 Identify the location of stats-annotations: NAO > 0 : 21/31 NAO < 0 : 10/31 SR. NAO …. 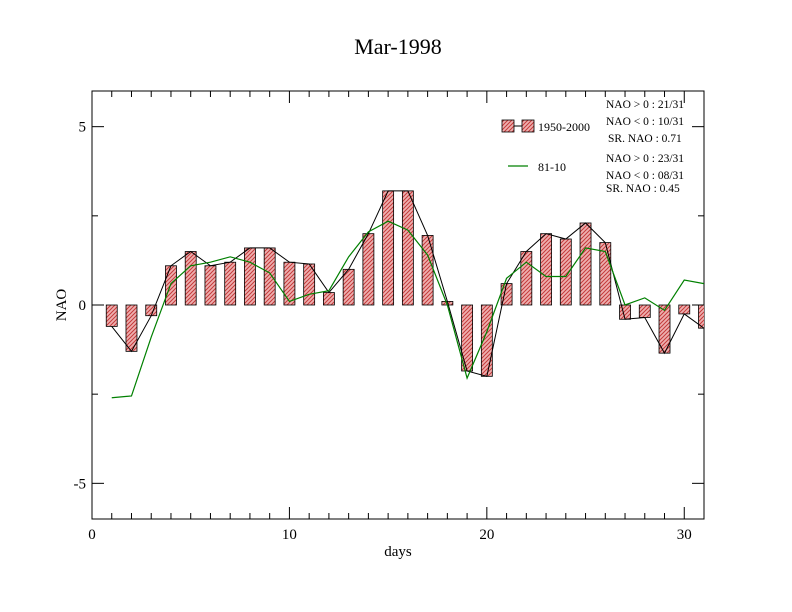
(645, 147).